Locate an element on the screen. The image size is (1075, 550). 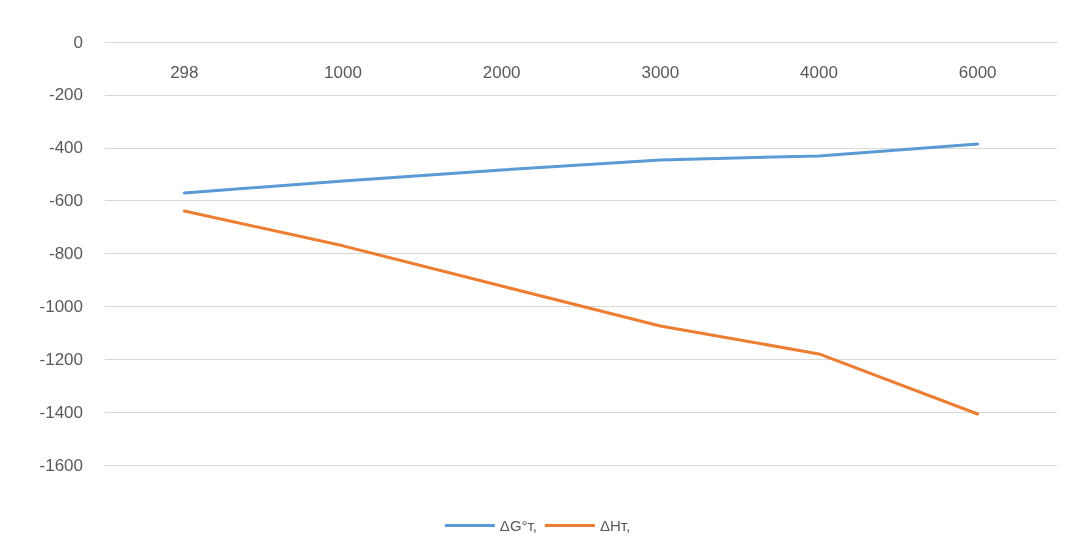
x-tick-label: 3000 is located at coordinates (660, 72).